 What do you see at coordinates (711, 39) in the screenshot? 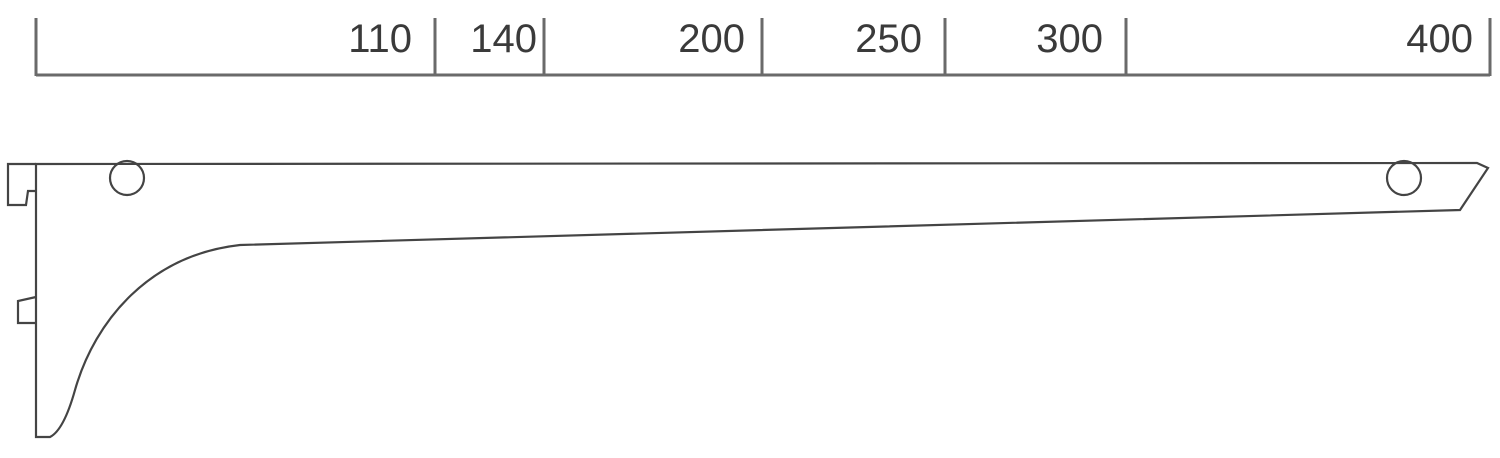
I see `scale-label-200: 200` at bounding box center [711, 39].